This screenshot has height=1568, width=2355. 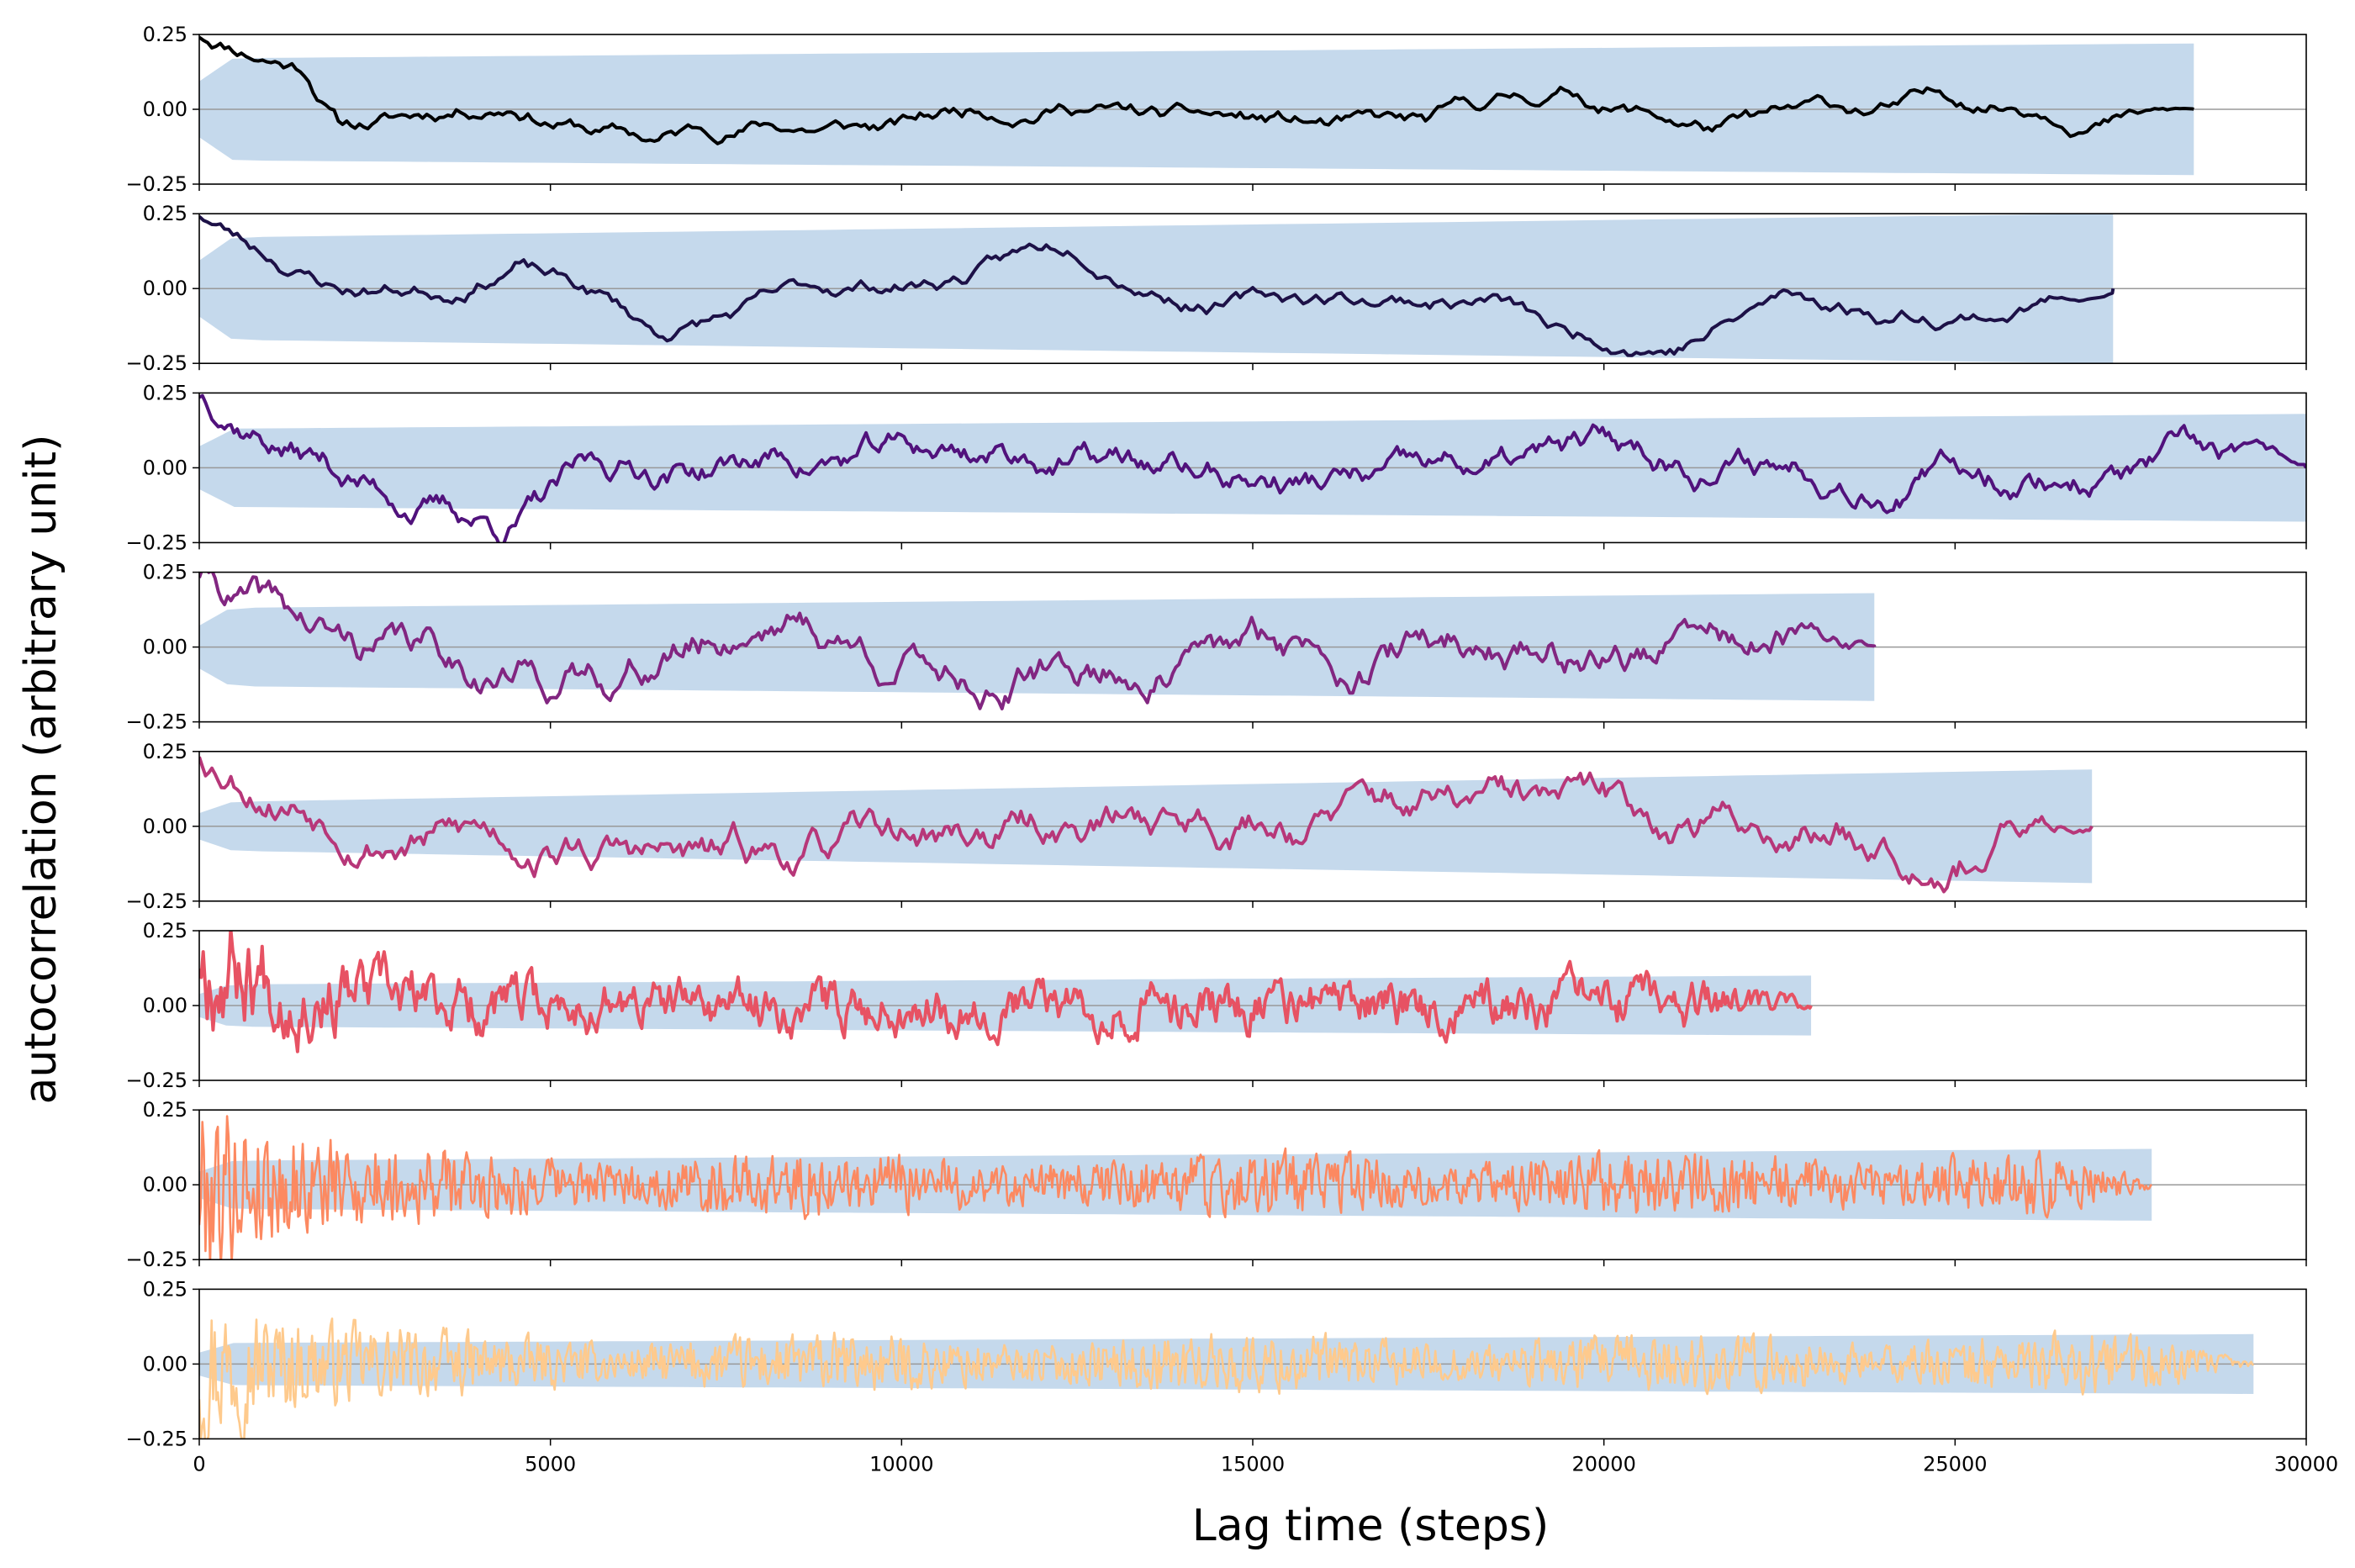 I want to click on autocorrelation-panel-3: −0.25 0.00 0.25, so click(x=1216, y=468).